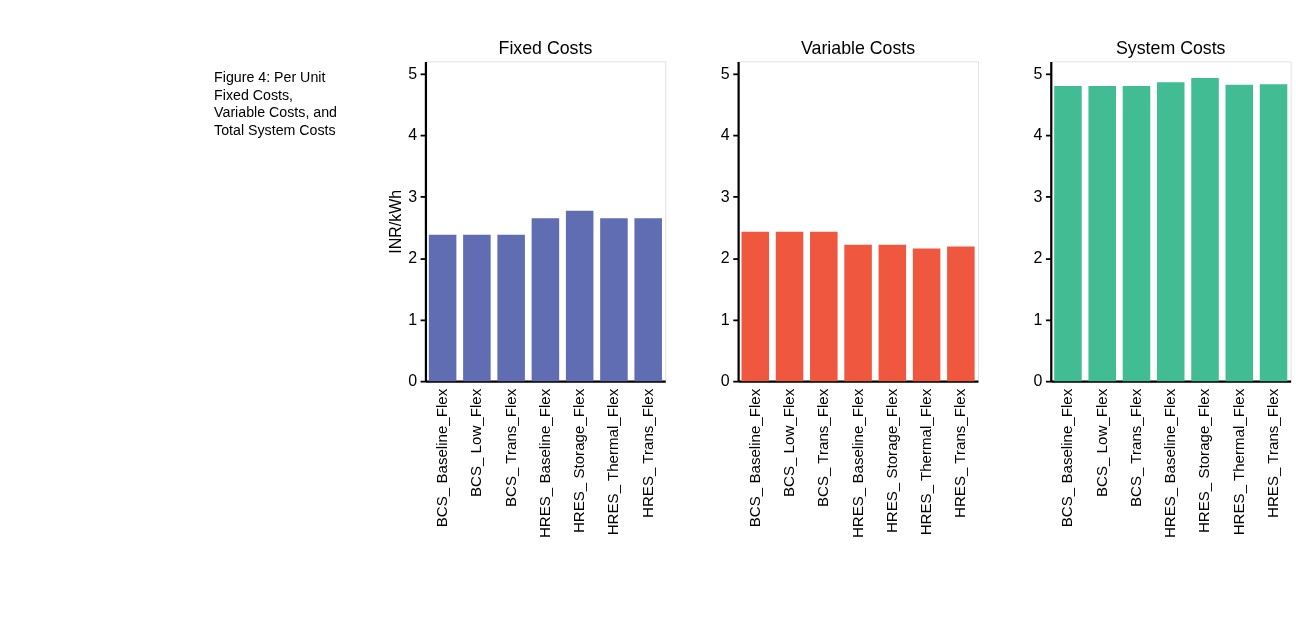 This screenshot has width=1296, height=626. Describe the element at coordinates (858, 48) in the screenshot. I see `chart-title: Variable Costs` at that location.